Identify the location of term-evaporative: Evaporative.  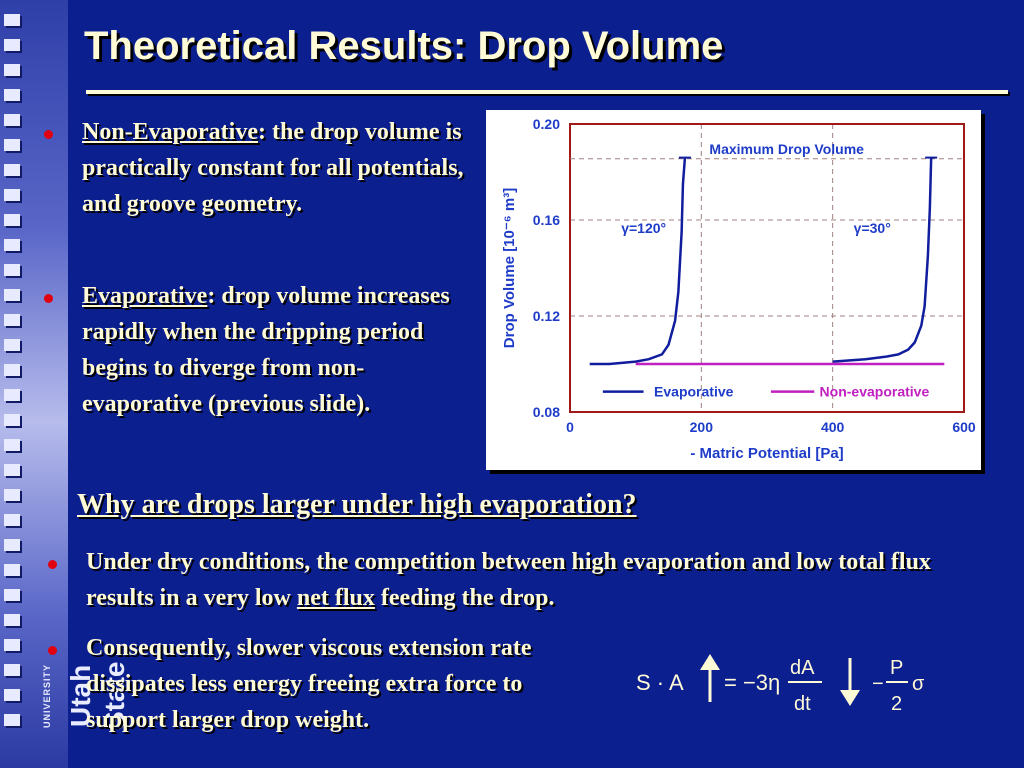
(145, 296).